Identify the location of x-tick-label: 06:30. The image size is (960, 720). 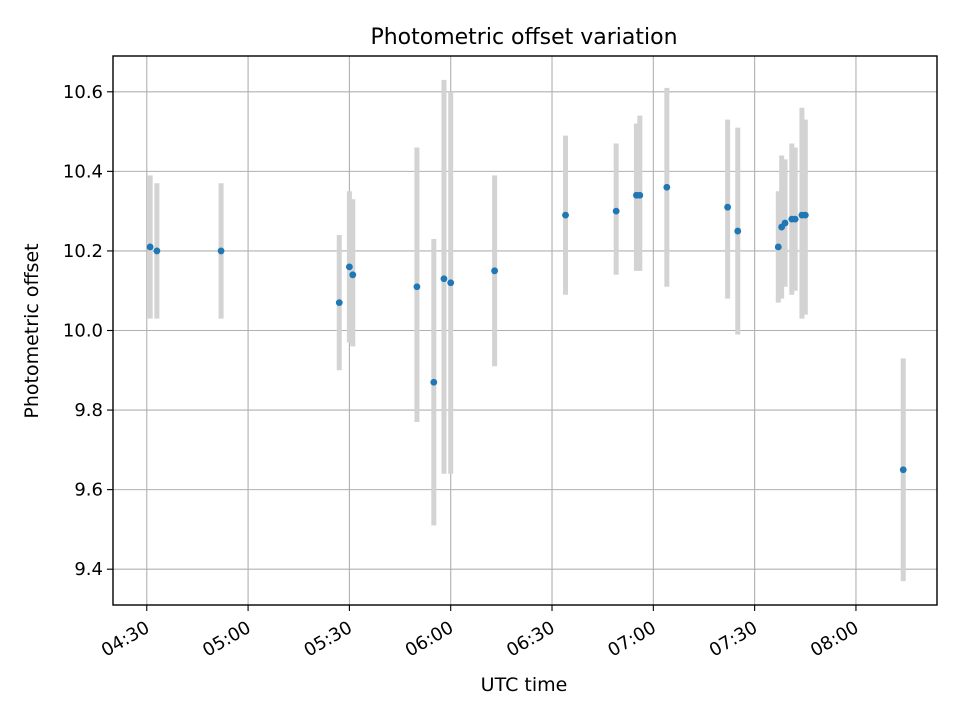
(530, 639).